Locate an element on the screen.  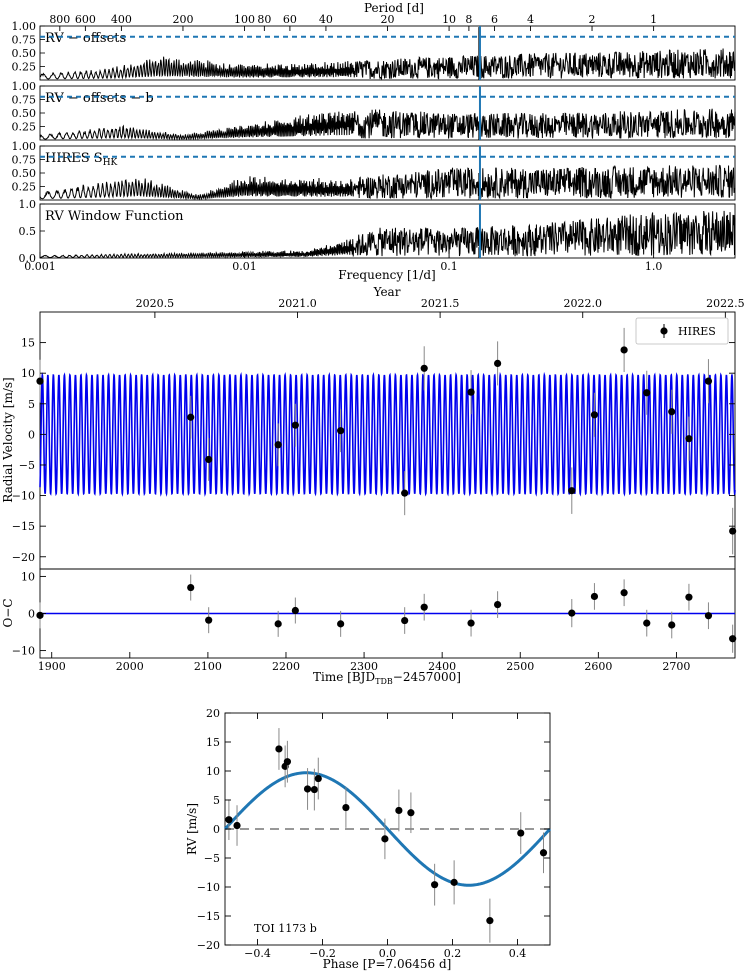
phase-x-axis-label: Phase [P=7.06456 d] is located at coordinates (387, 964).